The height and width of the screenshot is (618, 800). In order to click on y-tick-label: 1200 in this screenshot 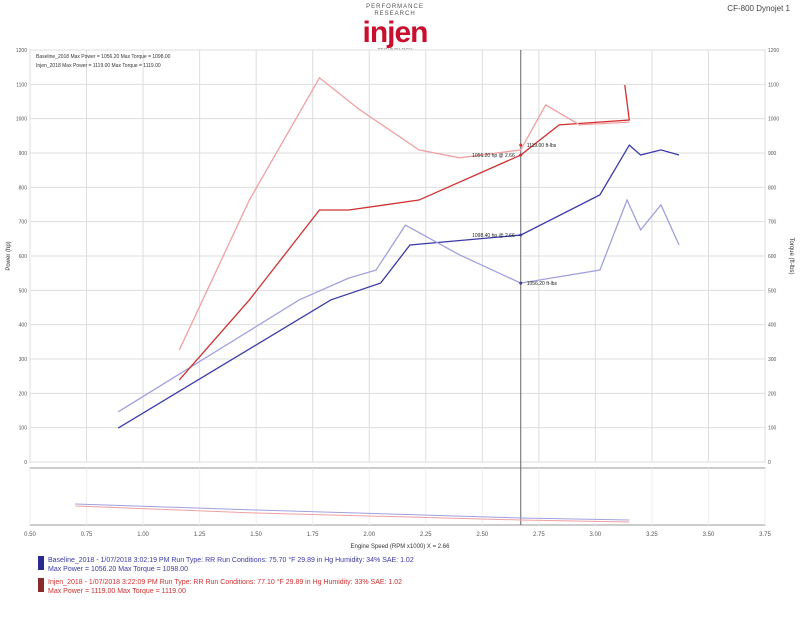, I will do `click(21, 51)`.